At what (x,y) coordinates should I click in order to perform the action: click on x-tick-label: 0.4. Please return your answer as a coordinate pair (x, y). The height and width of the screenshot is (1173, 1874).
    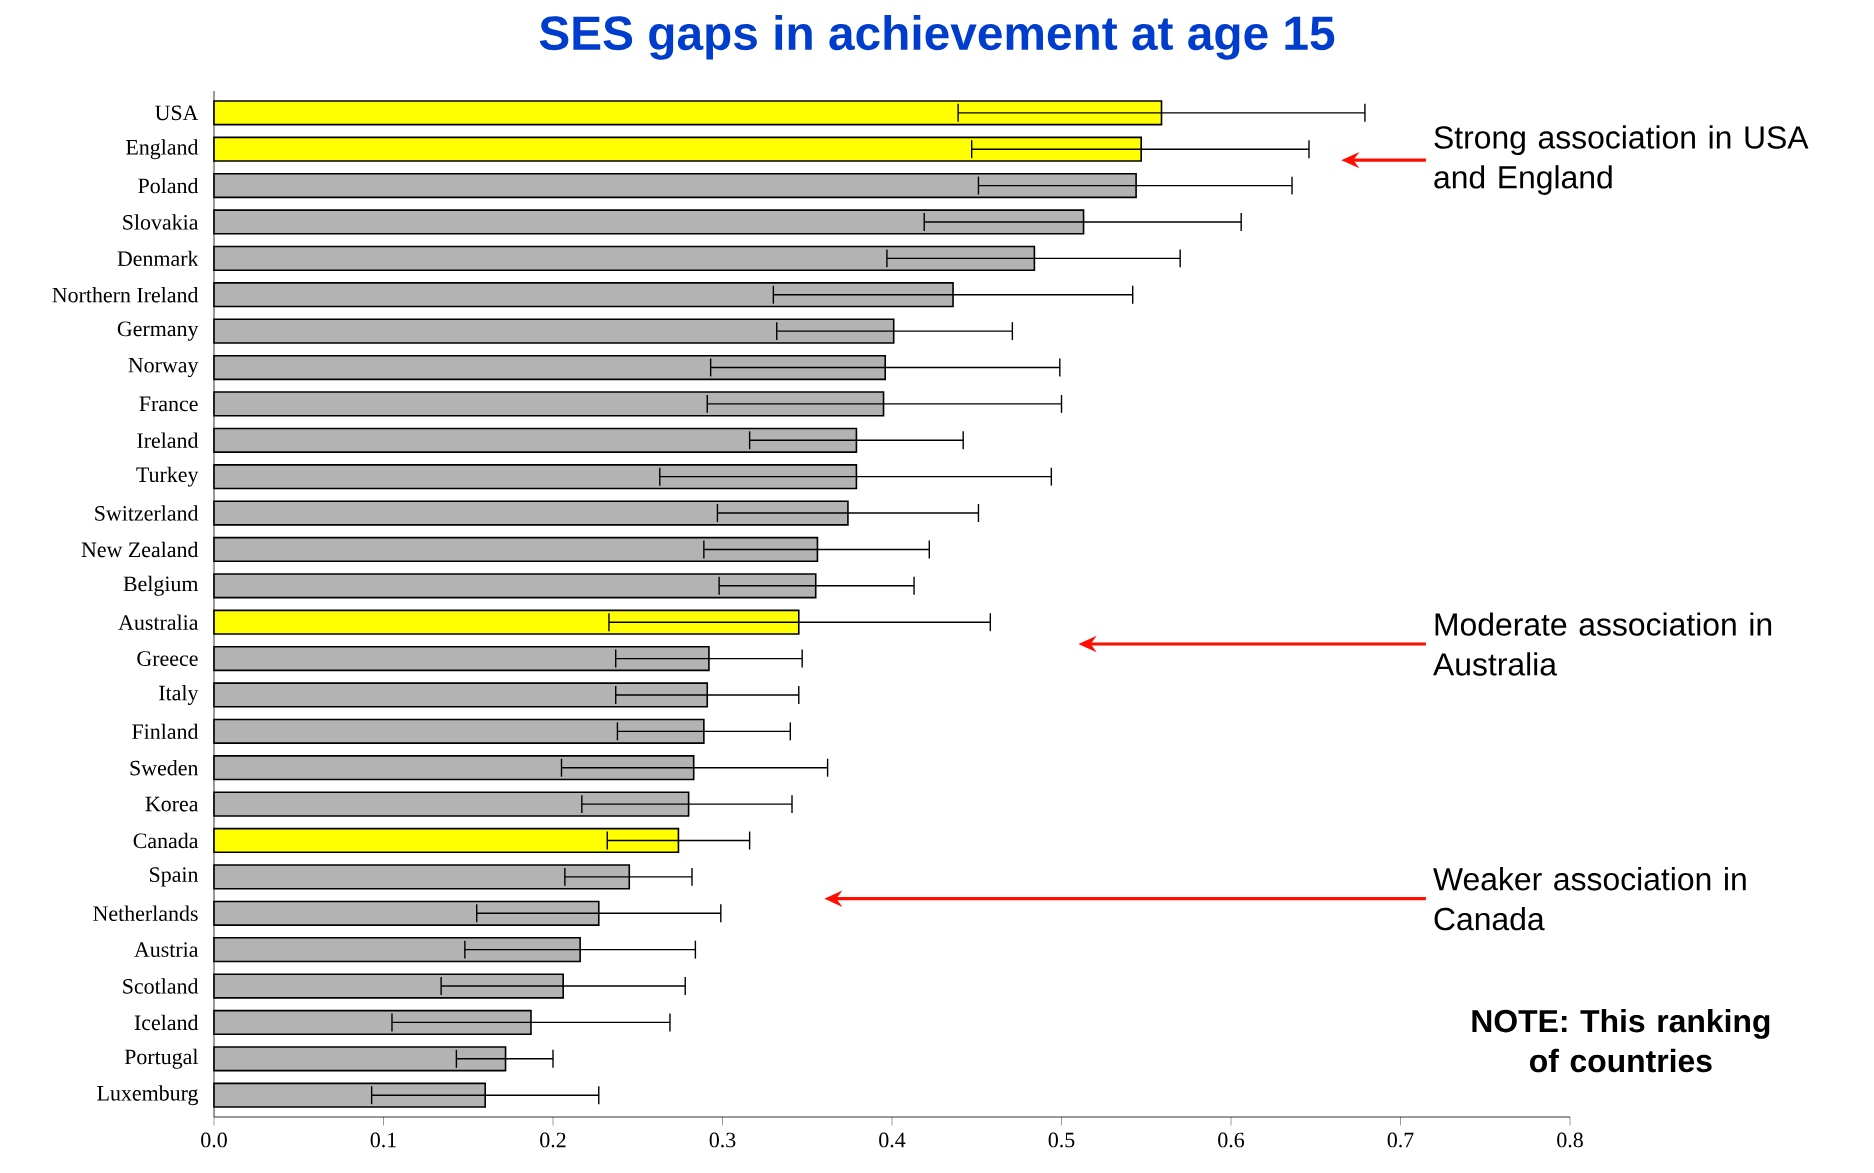
    Looking at the image, I should click on (892, 1140).